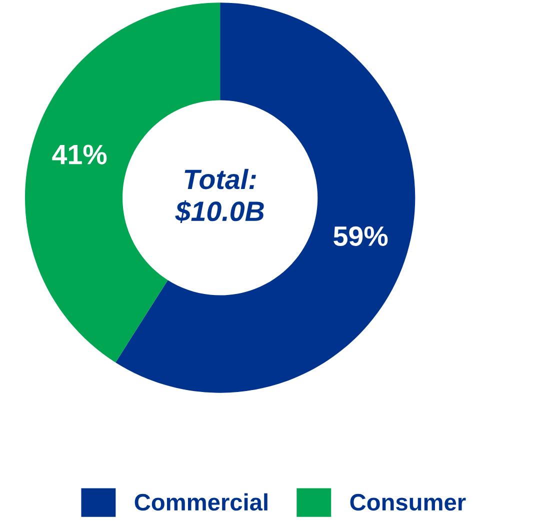 Image resolution: width=548 pixels, height=528 pixels. I want to click on data-label: 59%, so click(361, 236).